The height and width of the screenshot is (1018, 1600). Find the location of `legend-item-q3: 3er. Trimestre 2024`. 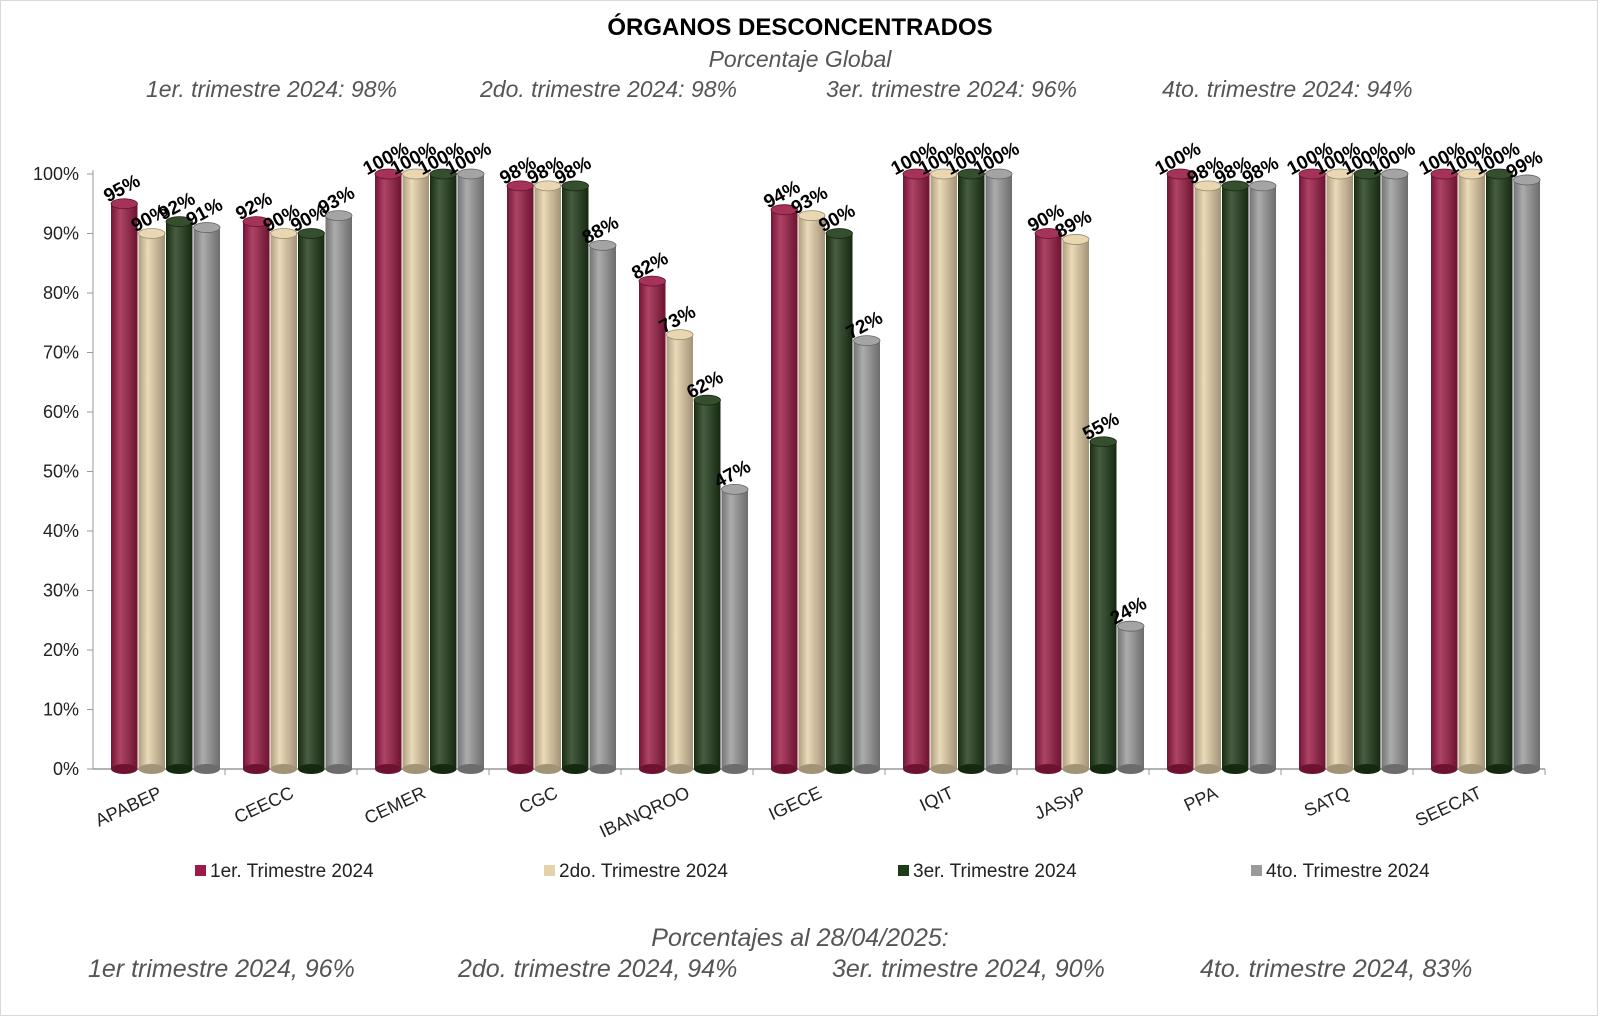

legend-item-q3: 3er. Trimestre 2024 is located at coordinates (987, 872).